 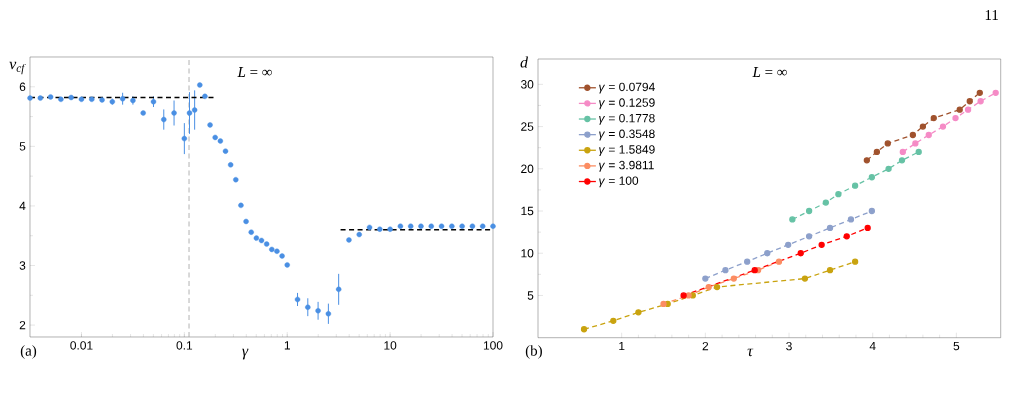 I want to click on legend-label: γ = 100, so click(x=619, y=182).